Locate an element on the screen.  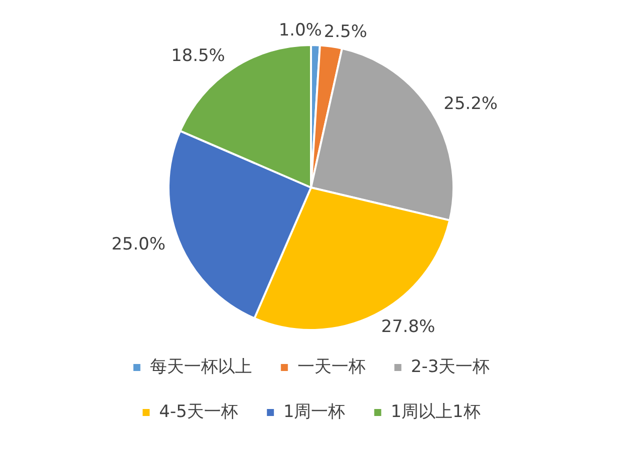
legend-label: 一天一杯 is located at coordinates (331, 366).